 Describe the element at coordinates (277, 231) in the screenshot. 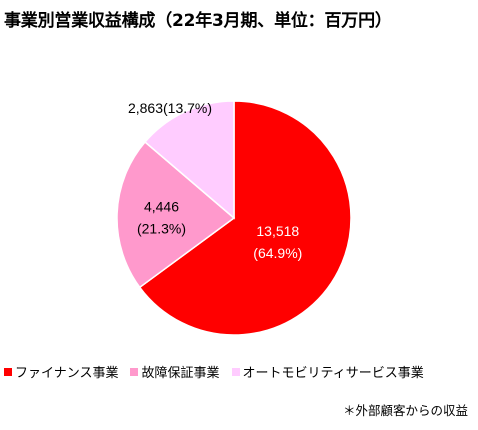

I see `label-finance-value: 13,518` at that location.